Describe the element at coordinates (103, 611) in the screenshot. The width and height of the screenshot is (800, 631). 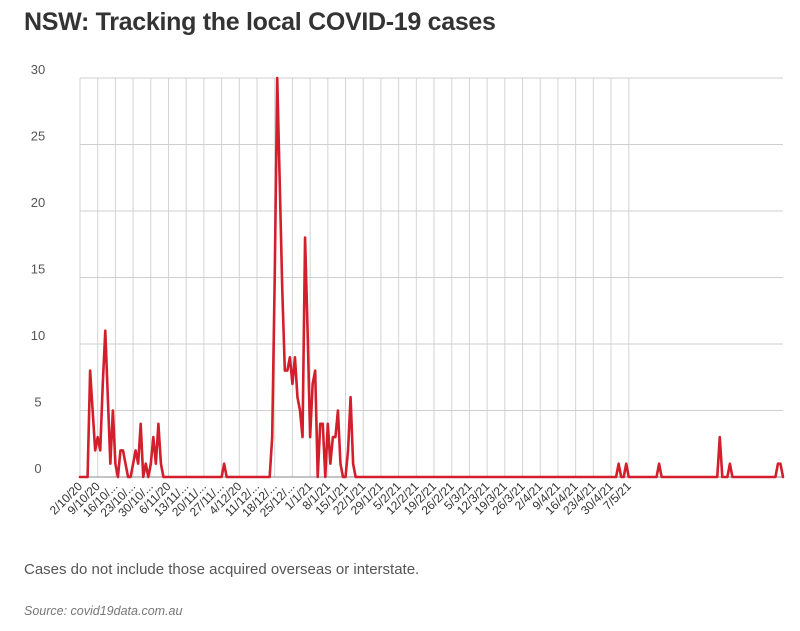
I see `chart-source: Source: covid19data.com.au` at that location.